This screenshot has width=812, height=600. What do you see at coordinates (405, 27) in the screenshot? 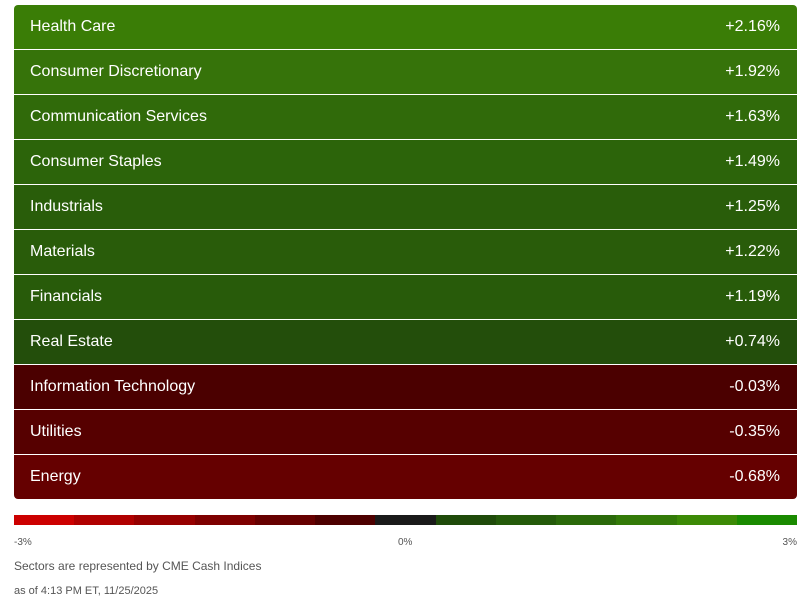
I see `sector-row: Health Care +2.16%` at bounding box center [405, 27].